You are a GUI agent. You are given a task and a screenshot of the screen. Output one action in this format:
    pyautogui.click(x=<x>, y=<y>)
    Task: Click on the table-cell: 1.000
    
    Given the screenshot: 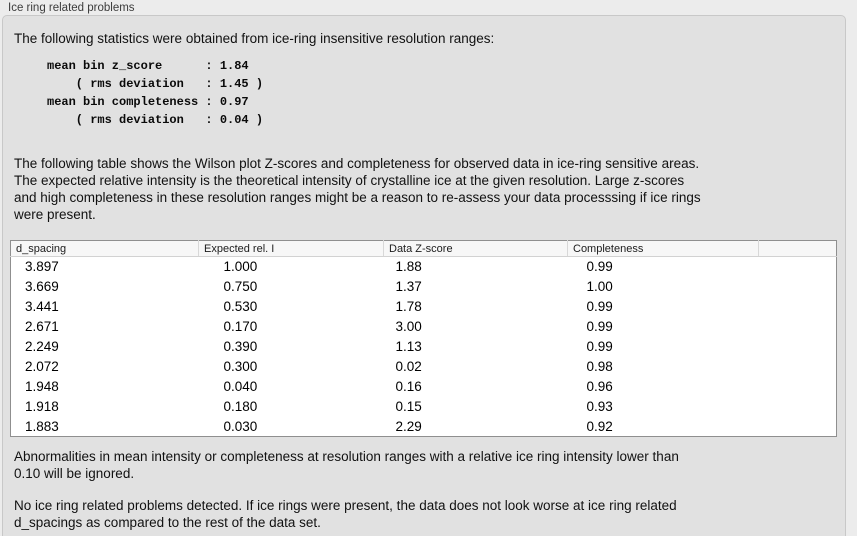 What is the action you would take?
    pyautogui.click(x=240, y=267)
    